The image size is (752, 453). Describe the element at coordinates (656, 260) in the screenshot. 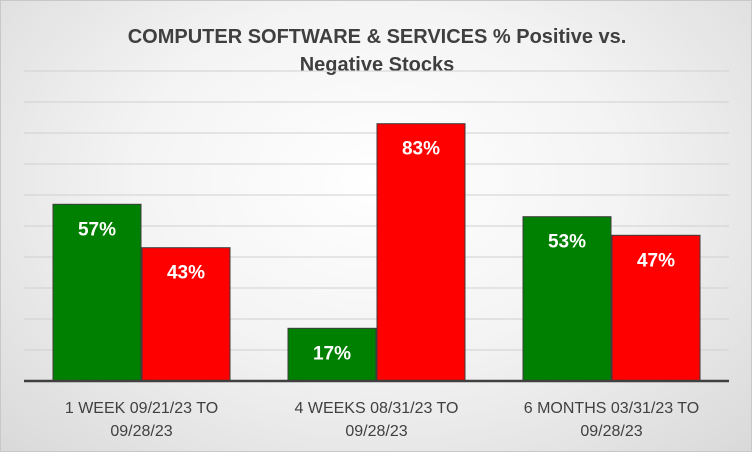

I see `data-label-negative-3: 47%` at that location.